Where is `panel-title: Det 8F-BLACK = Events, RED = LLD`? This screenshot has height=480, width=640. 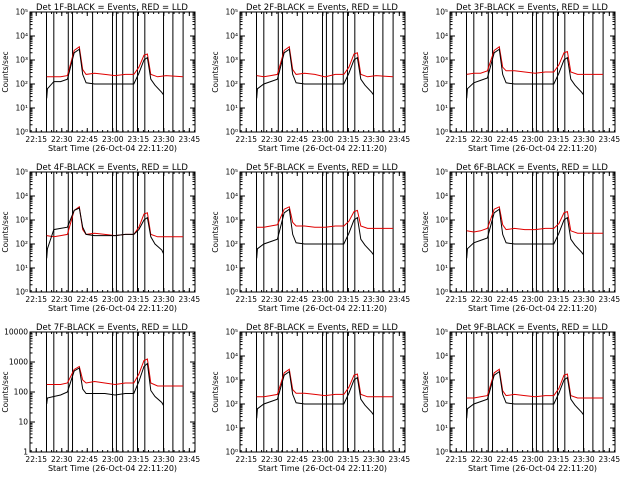
panel-title: Det 8F-BLACK = Events, RED = LLD is located at coordinates (322, 328).